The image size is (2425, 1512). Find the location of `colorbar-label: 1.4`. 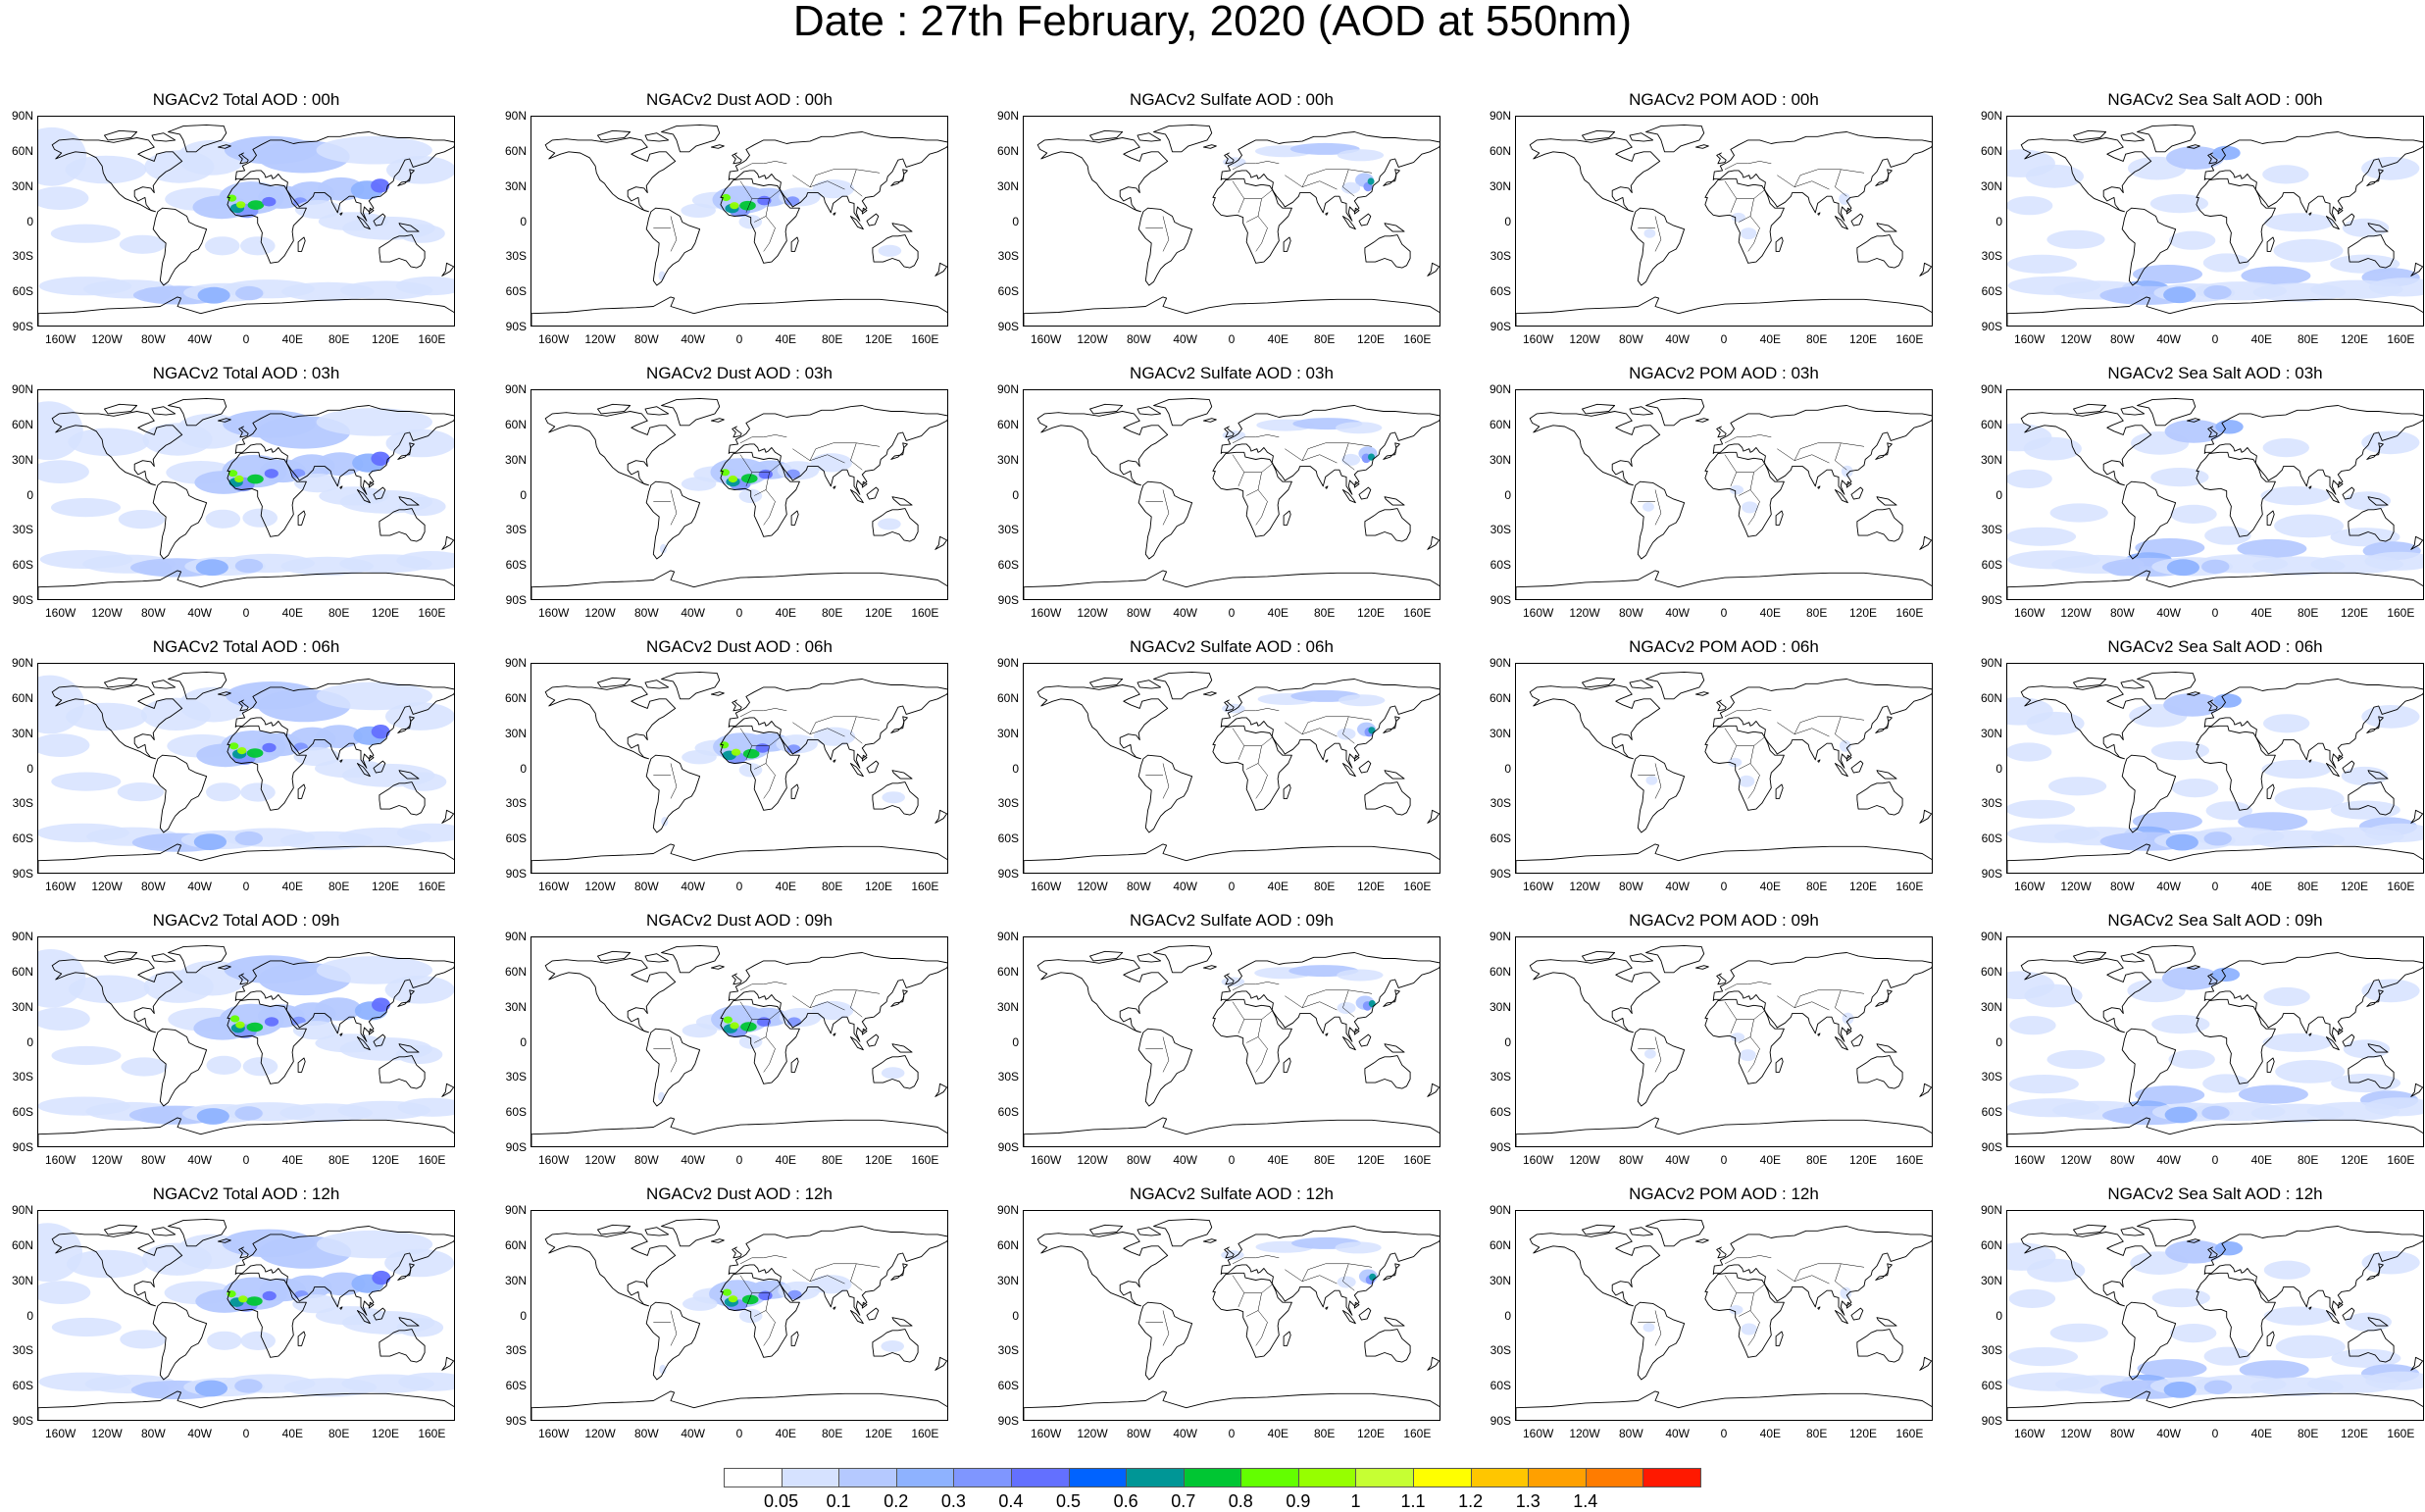

colorbar-label: 1.4 is located at coordinates (1585, 1501).